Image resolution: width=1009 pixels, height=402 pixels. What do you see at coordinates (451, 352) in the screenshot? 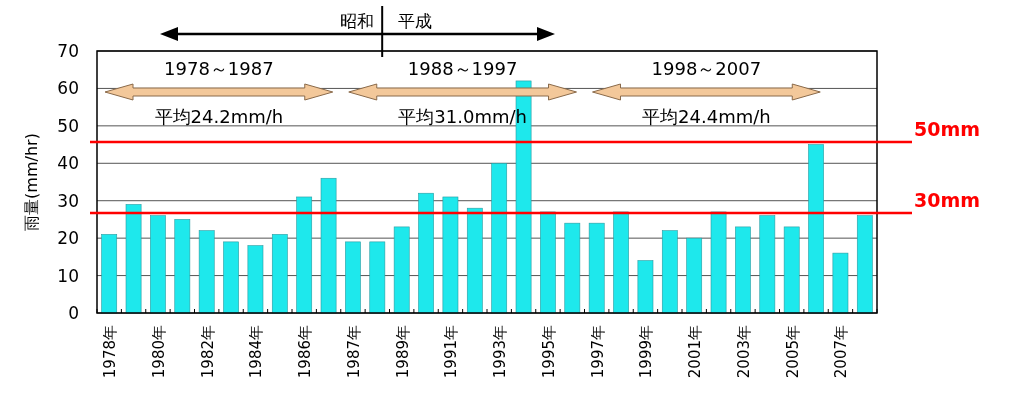
I see `x-tick-label: 1991年` at bounding box center [451, 352].